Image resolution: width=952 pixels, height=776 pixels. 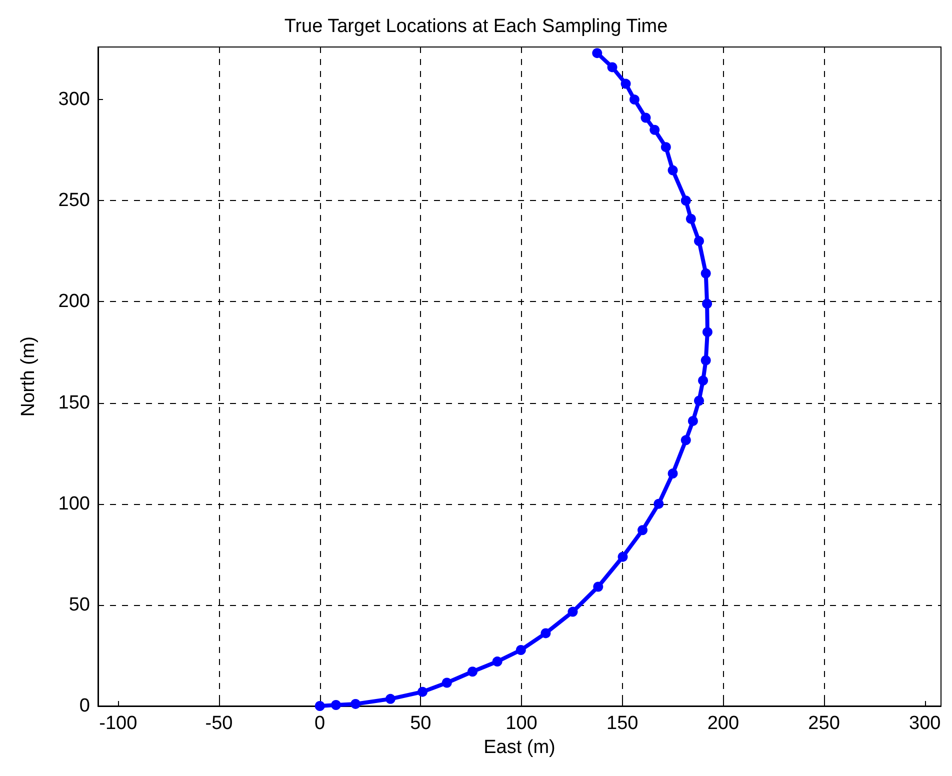 What do you see at coordinates (320, 723) in the screenshot?
I see `x-tick-label: 0` at bounding box center [320, 723].